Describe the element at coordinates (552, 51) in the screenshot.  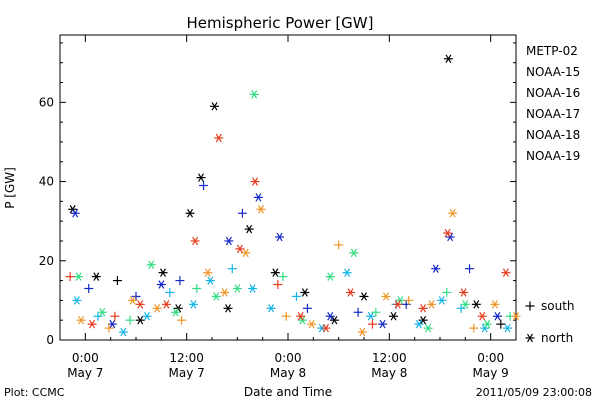
I see `legend-entry: METP-02` at that location.